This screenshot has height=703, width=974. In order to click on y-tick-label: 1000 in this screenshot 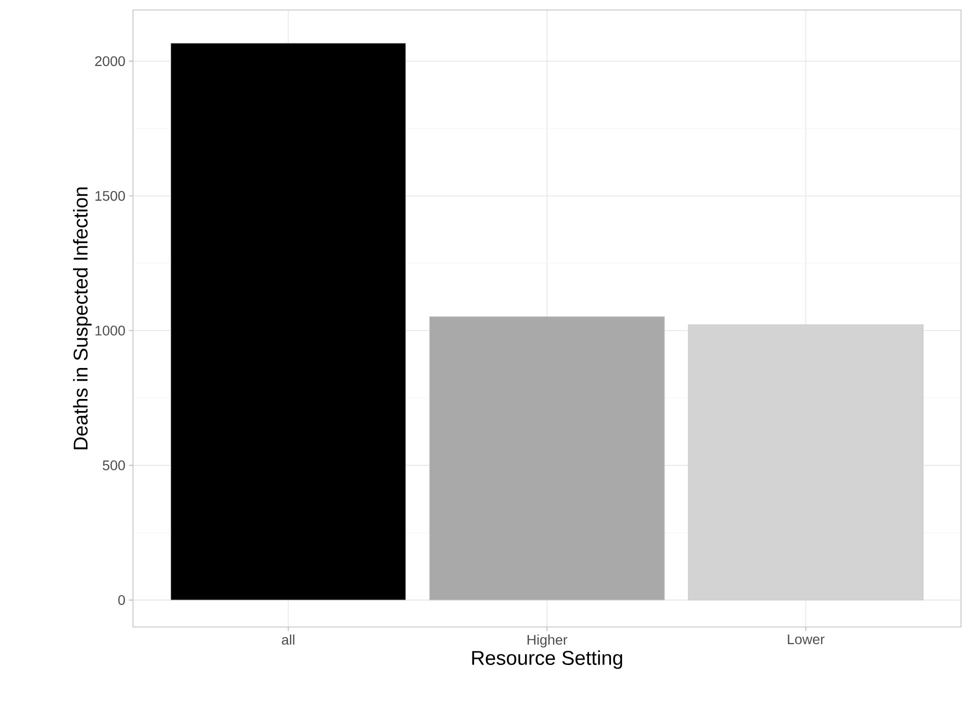, I will do `click(110, 331)`.